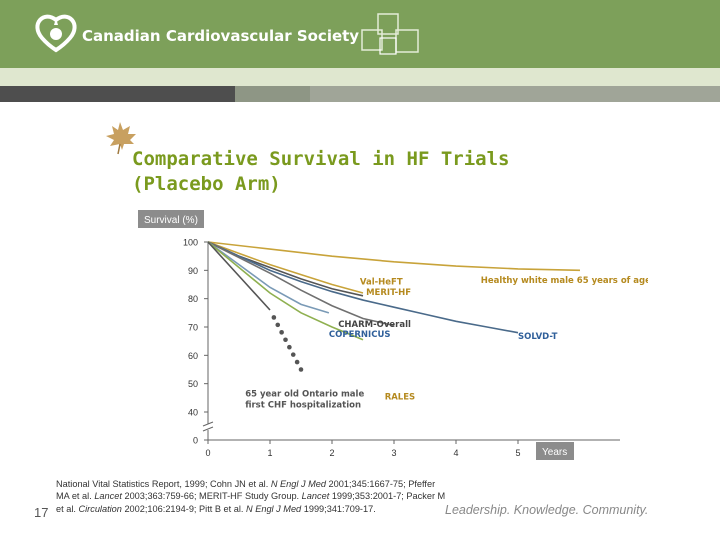 This screenshot has width=720, height=540. I want to click on y-tick-label: 100, so click(190, 243).